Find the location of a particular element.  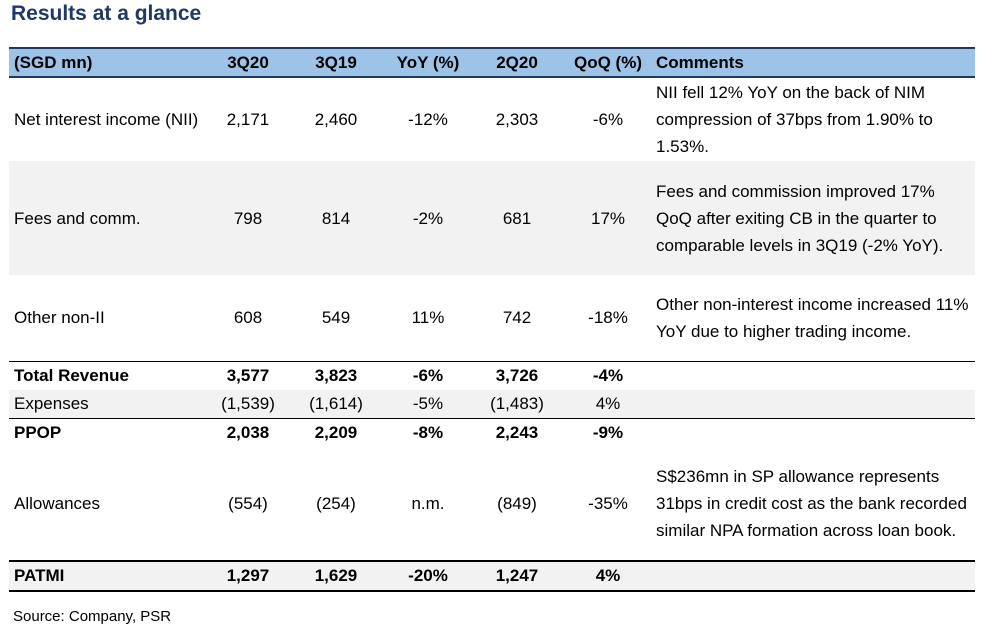

cell-2q20: 2,243 is located at coordinates (517, 432).